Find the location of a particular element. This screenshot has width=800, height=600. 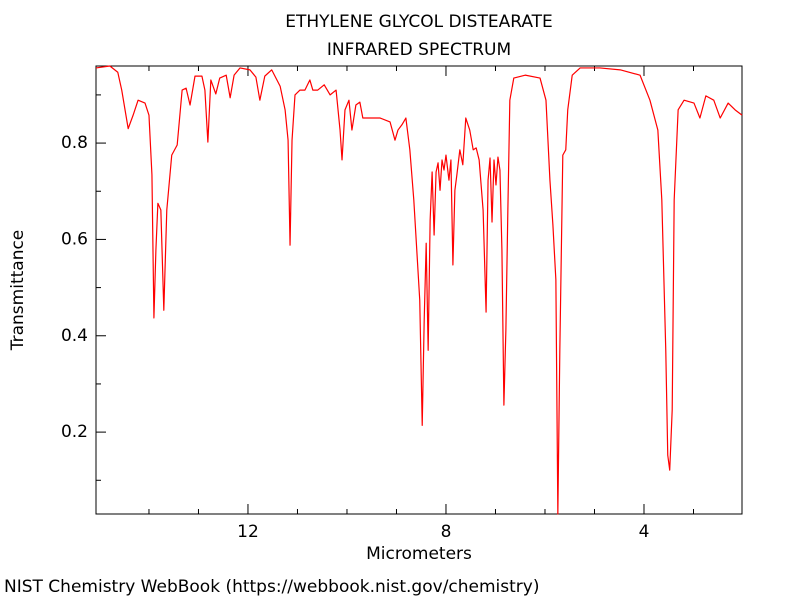

y-tick-label: 0.2 is located at coordinates (74, 432).